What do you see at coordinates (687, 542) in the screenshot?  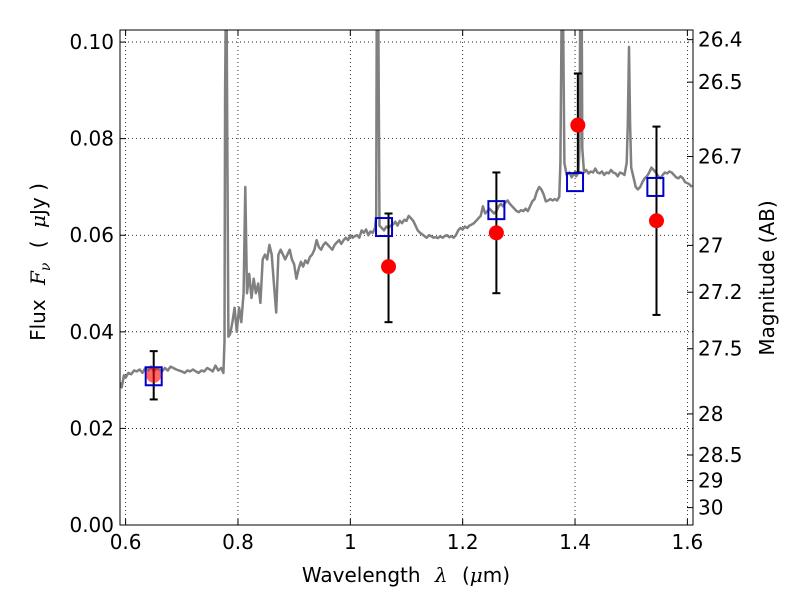 I see `x-tick-label: 1.6` at bounding box center [687, 542].